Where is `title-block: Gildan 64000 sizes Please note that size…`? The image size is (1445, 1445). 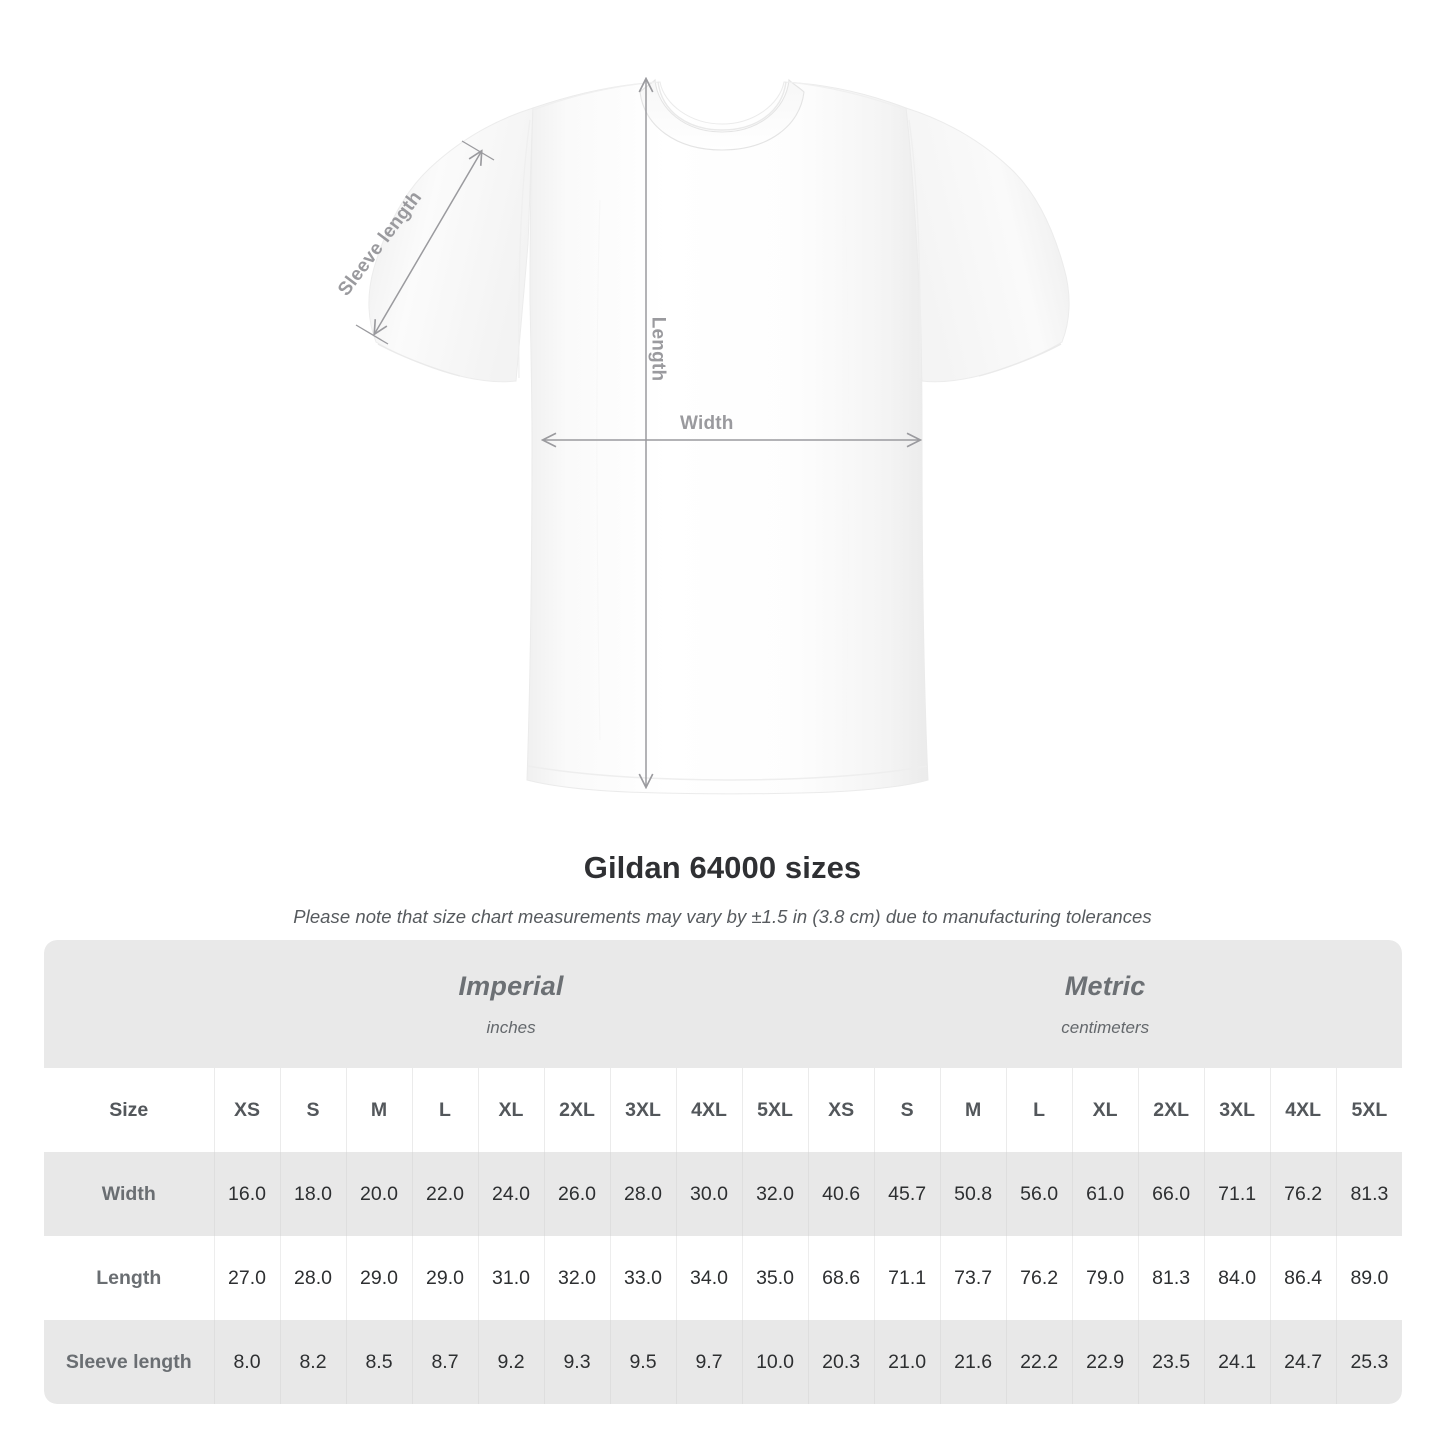
title-block: Gildan 64000 sizes Please note that size… is located at coordinates (722, 884).